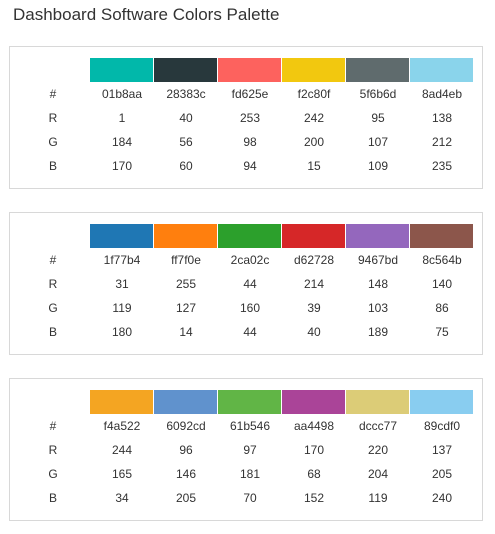  I want to click on value-row-g: G 119 127 160 39 103 86, so click(246, 308).